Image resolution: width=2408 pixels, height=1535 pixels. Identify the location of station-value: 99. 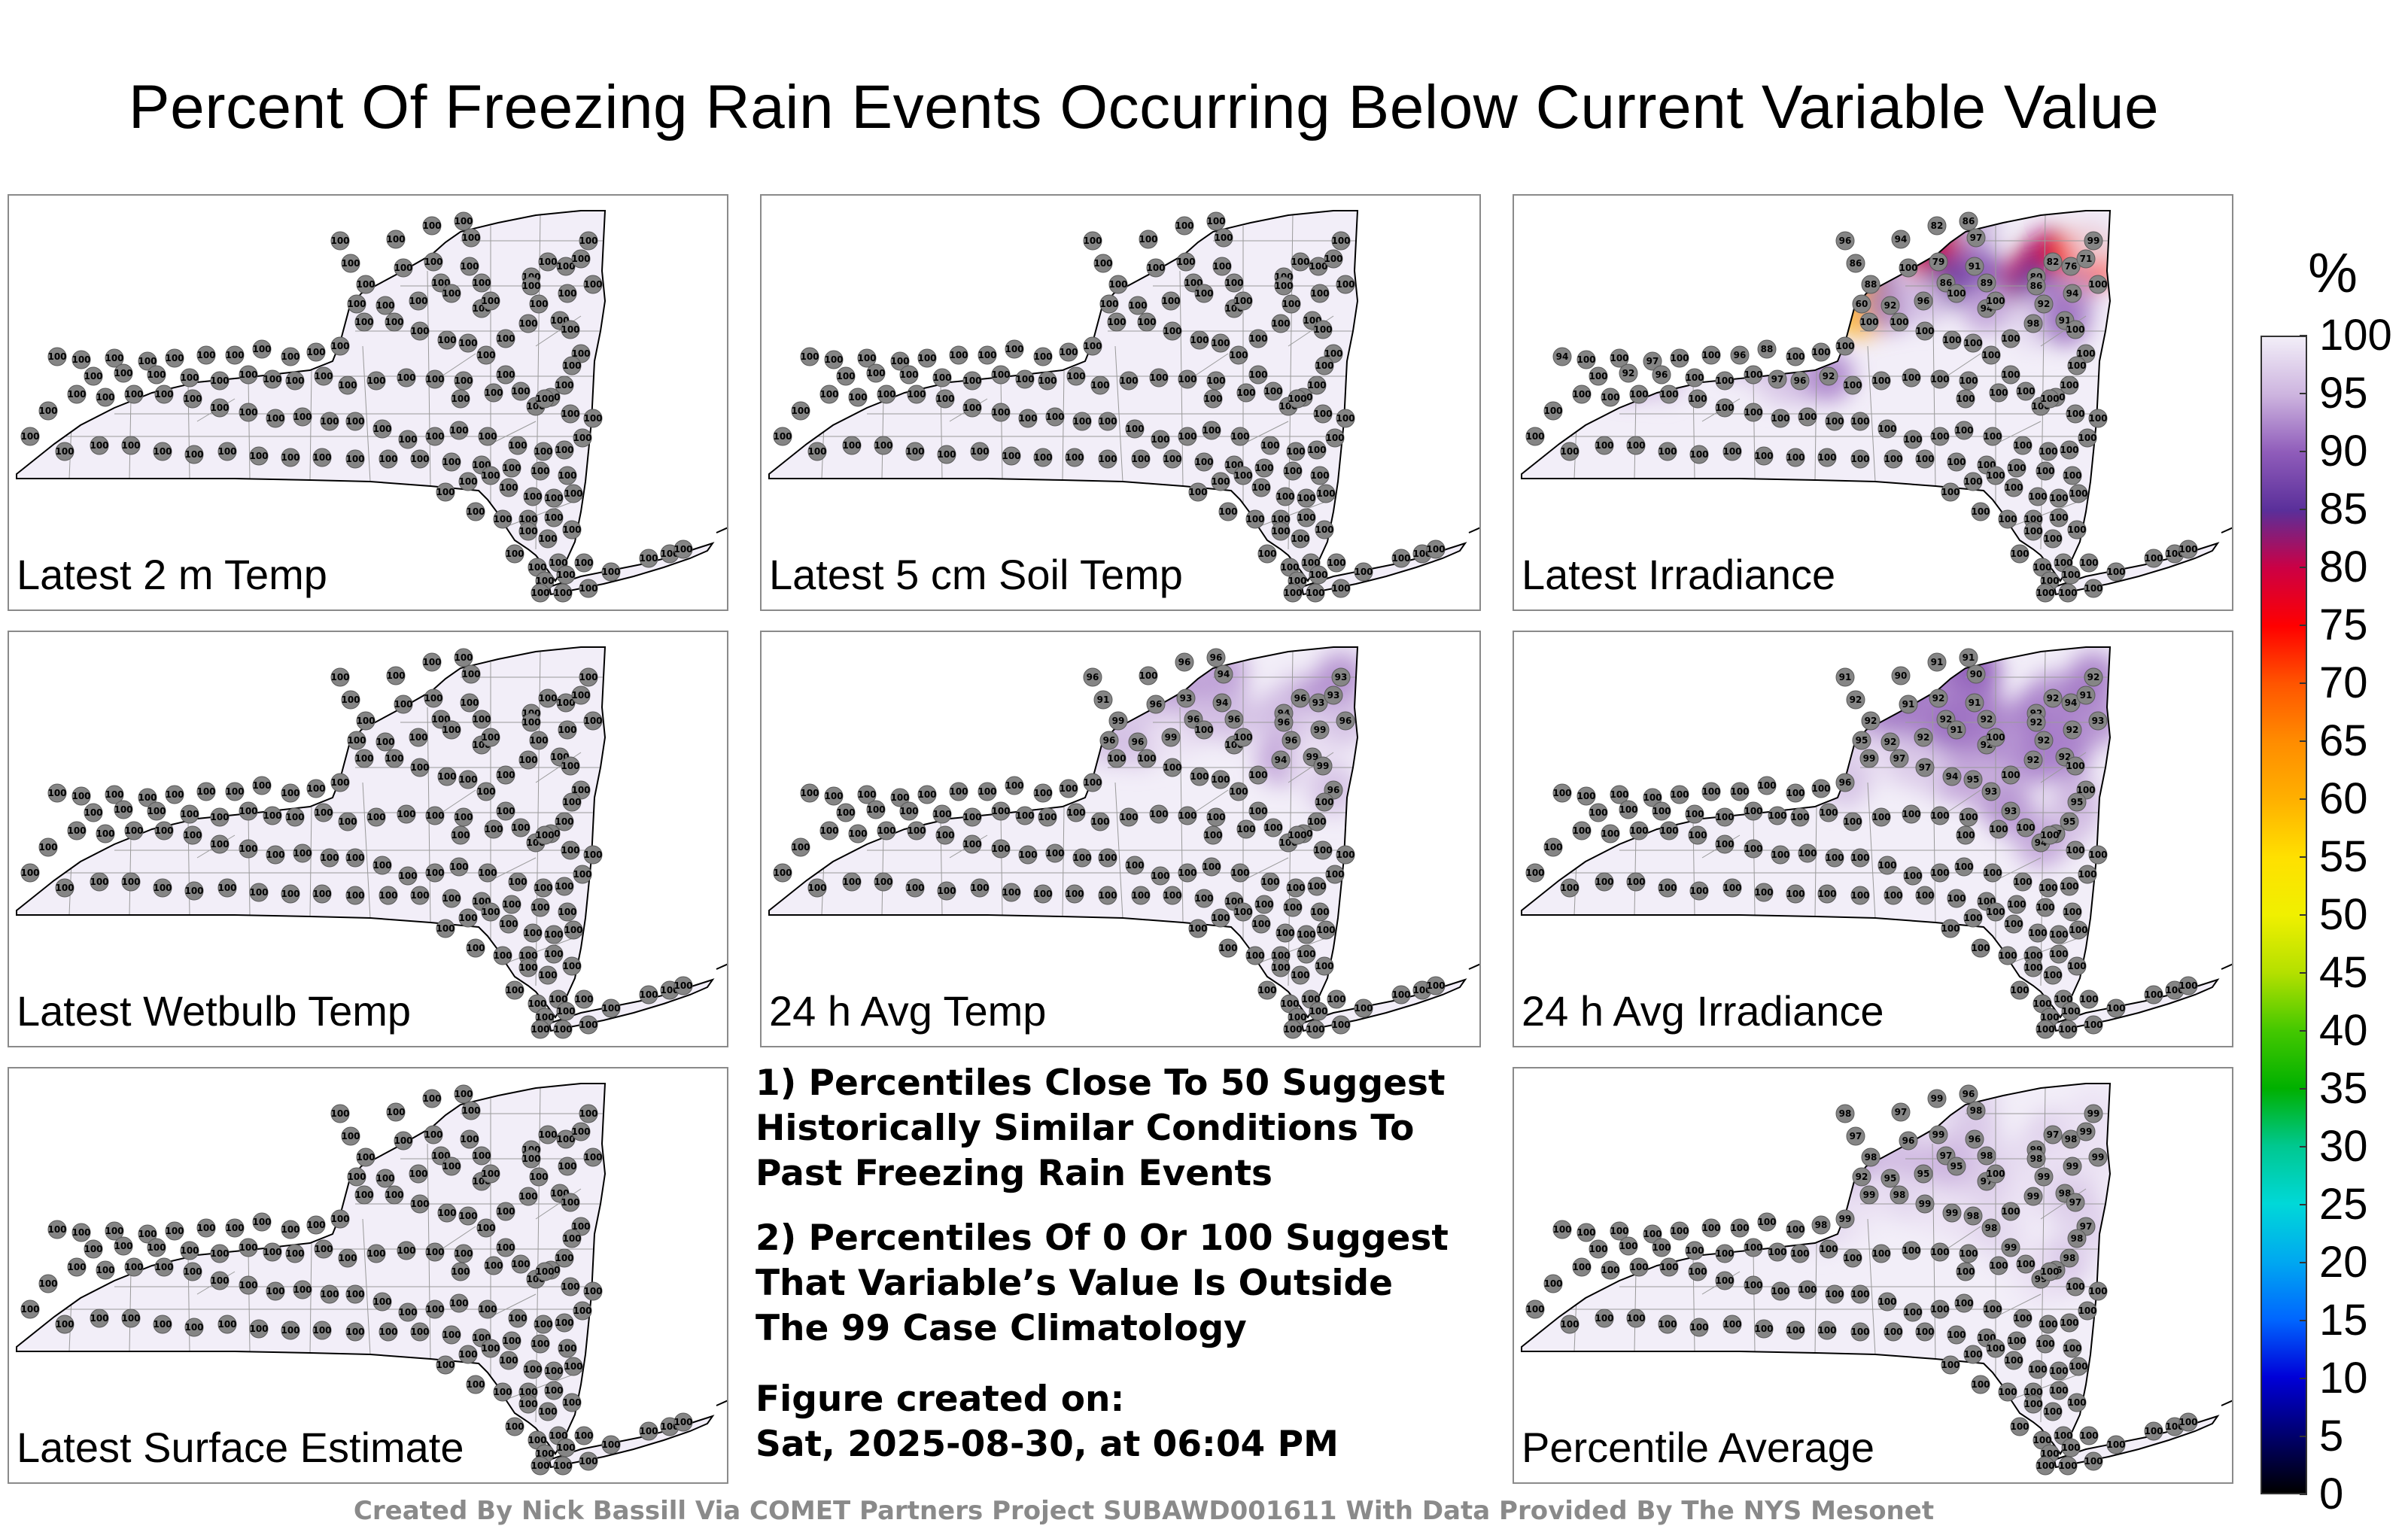
(1869, 758).